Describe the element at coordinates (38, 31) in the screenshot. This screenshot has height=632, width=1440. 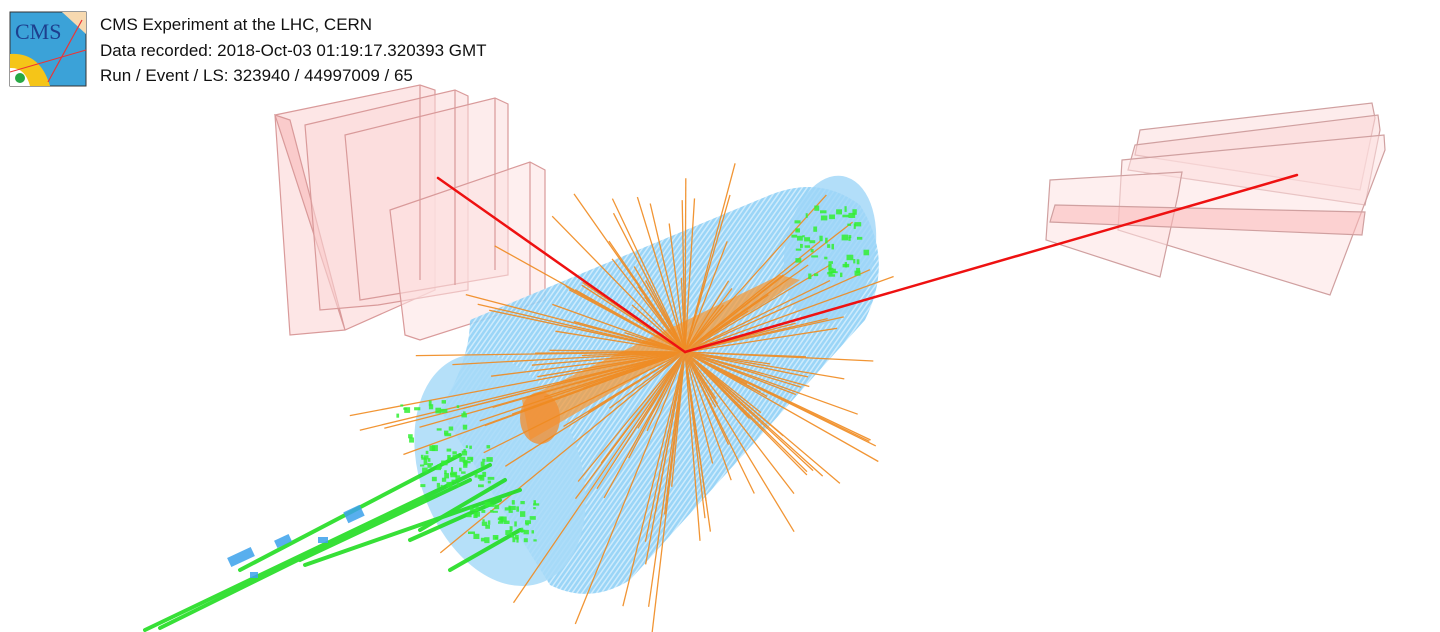
I see `cms-logo-text: CMS` at that location.